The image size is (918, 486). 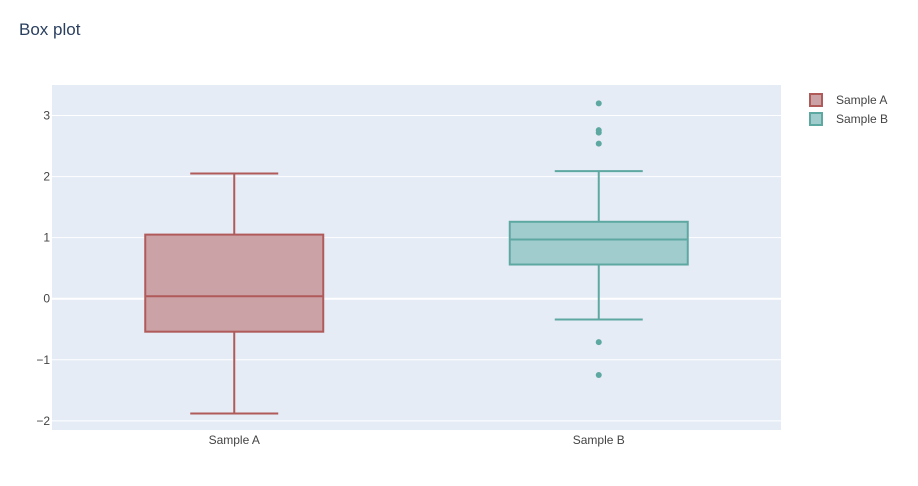 I want to click on box-sample-a, so click(x=234, y=293).